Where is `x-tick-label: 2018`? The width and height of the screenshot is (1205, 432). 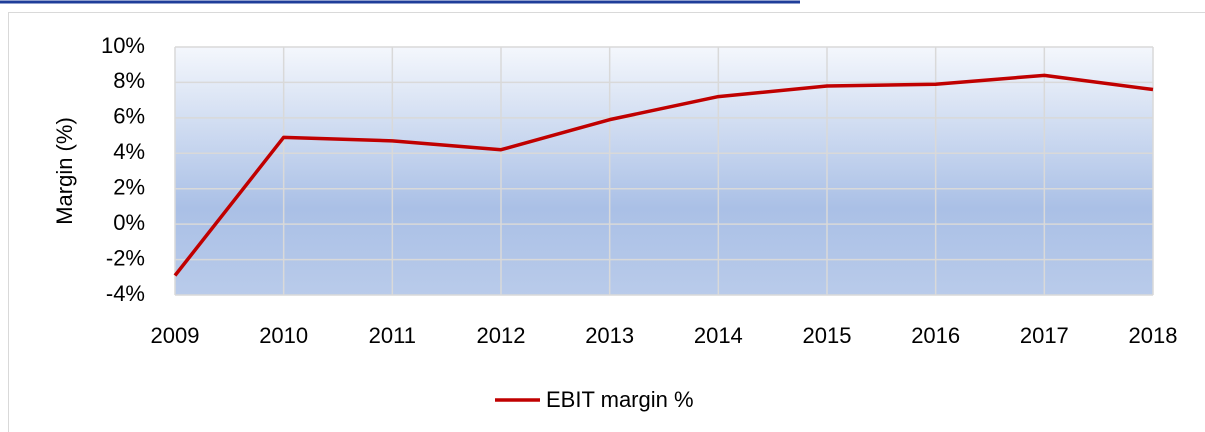
x-tick-label: 2018 is located at coordinates (1153, 335).